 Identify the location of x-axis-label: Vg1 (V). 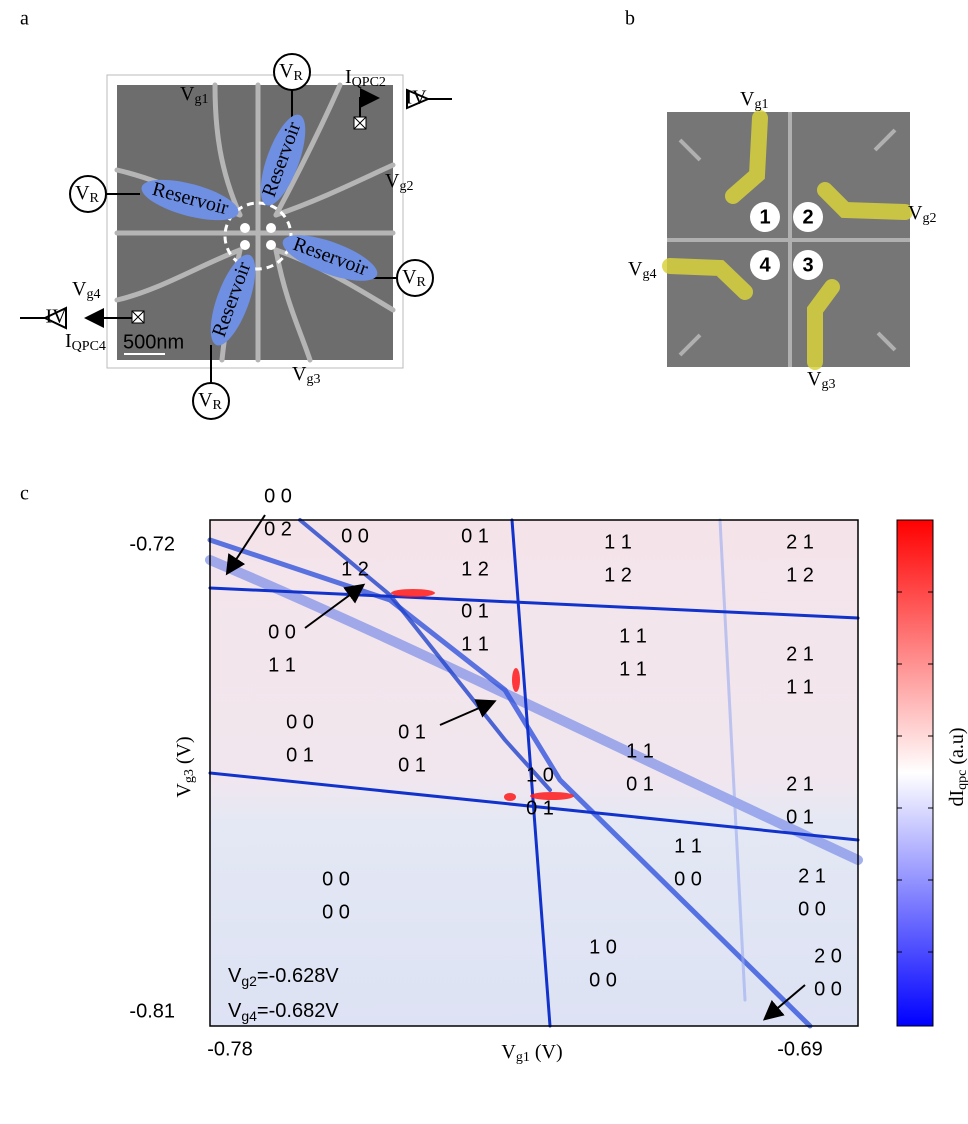
(531, 1053).